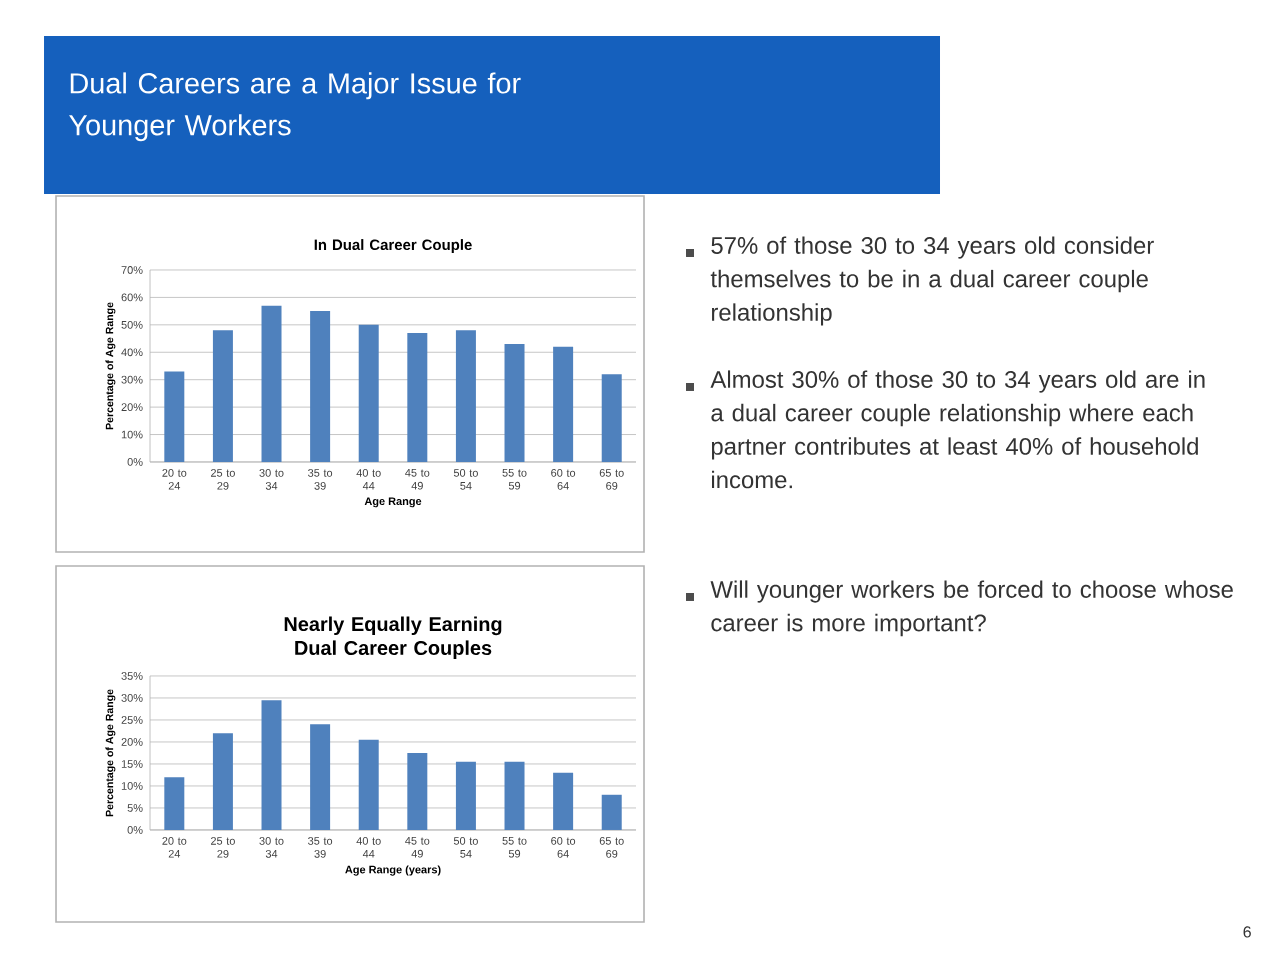 This screenshot has height=958, width=1276. What do you see at coordinates (295, 107) in the screenshot?
I see `text: Dual Careers are a Major Issue for Younger Workers` at bounding box center [295, 107].